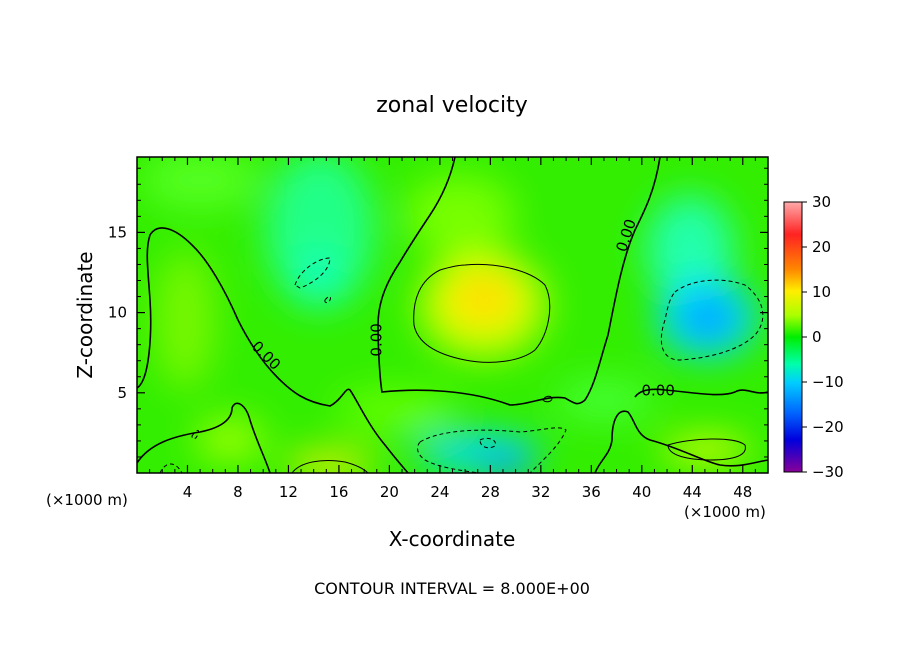 The height and width of the screenshot is (654, 904). What do you see at coordinates (821, 292) in the screenshot?
I see `colorbar-tick-label: 10` at bounding box center [821, 292].